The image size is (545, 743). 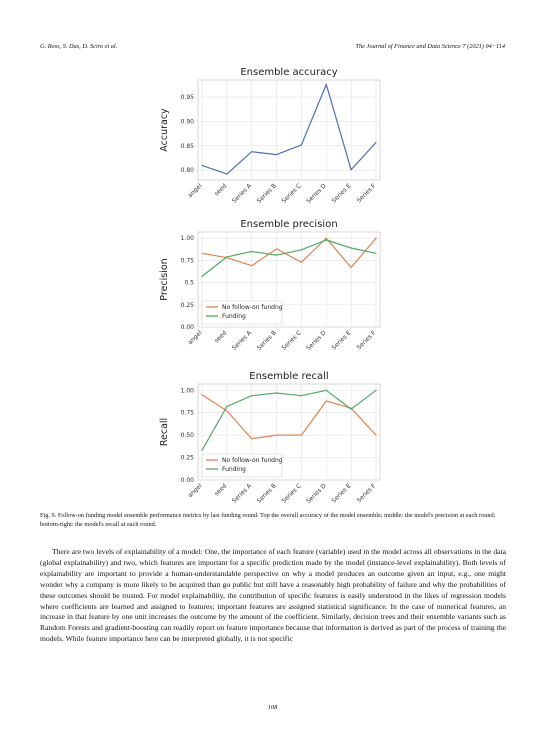 I want to click on y-axis-label: Precision, so click(x=164, y=279).